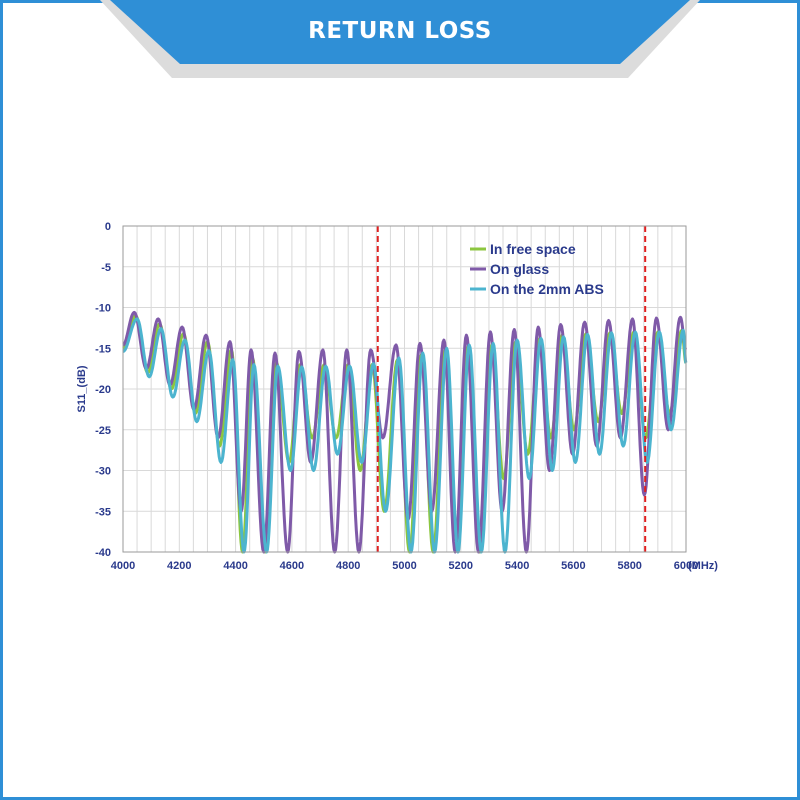  Describe the element at coordinates (547, 289) in the screenshot. I see `legend-label: On the 2mm ABS` at that location.